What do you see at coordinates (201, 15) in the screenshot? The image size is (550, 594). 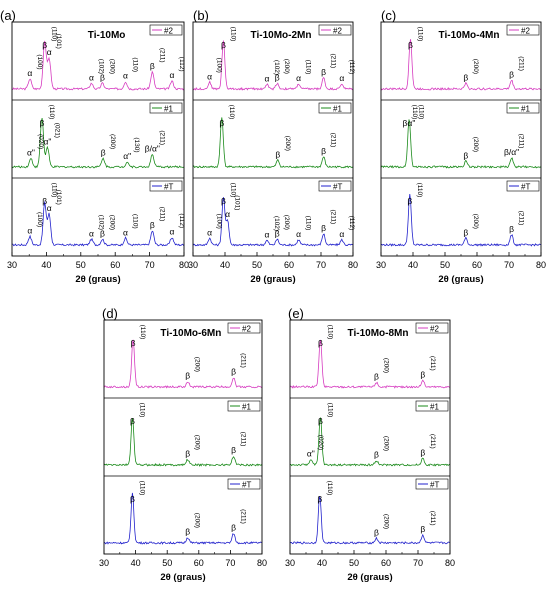 I see `panel-letter: (b)` at bounding box center [201, 15].